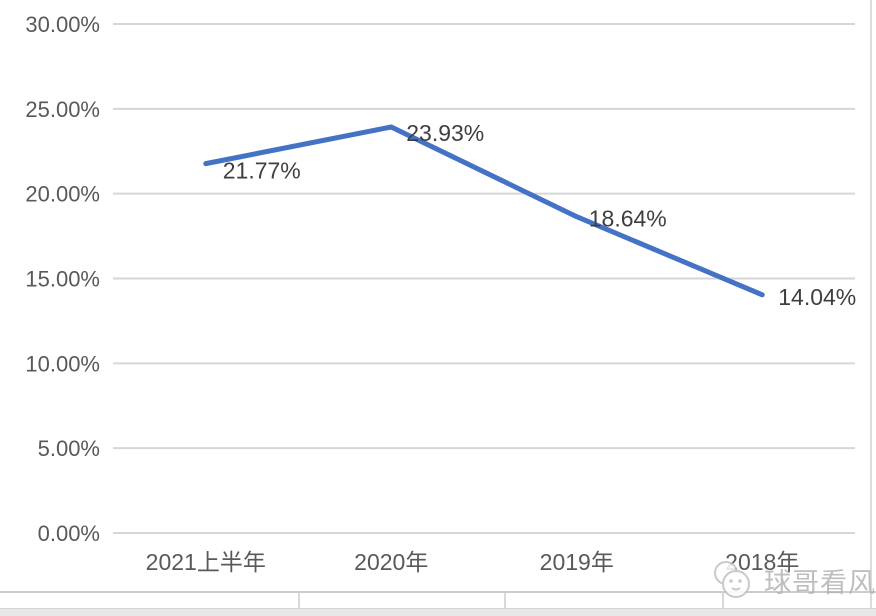 This screenshot has width=876, height=616. I want to click on x-axis-category-label: 2018年, so click(762, 562).